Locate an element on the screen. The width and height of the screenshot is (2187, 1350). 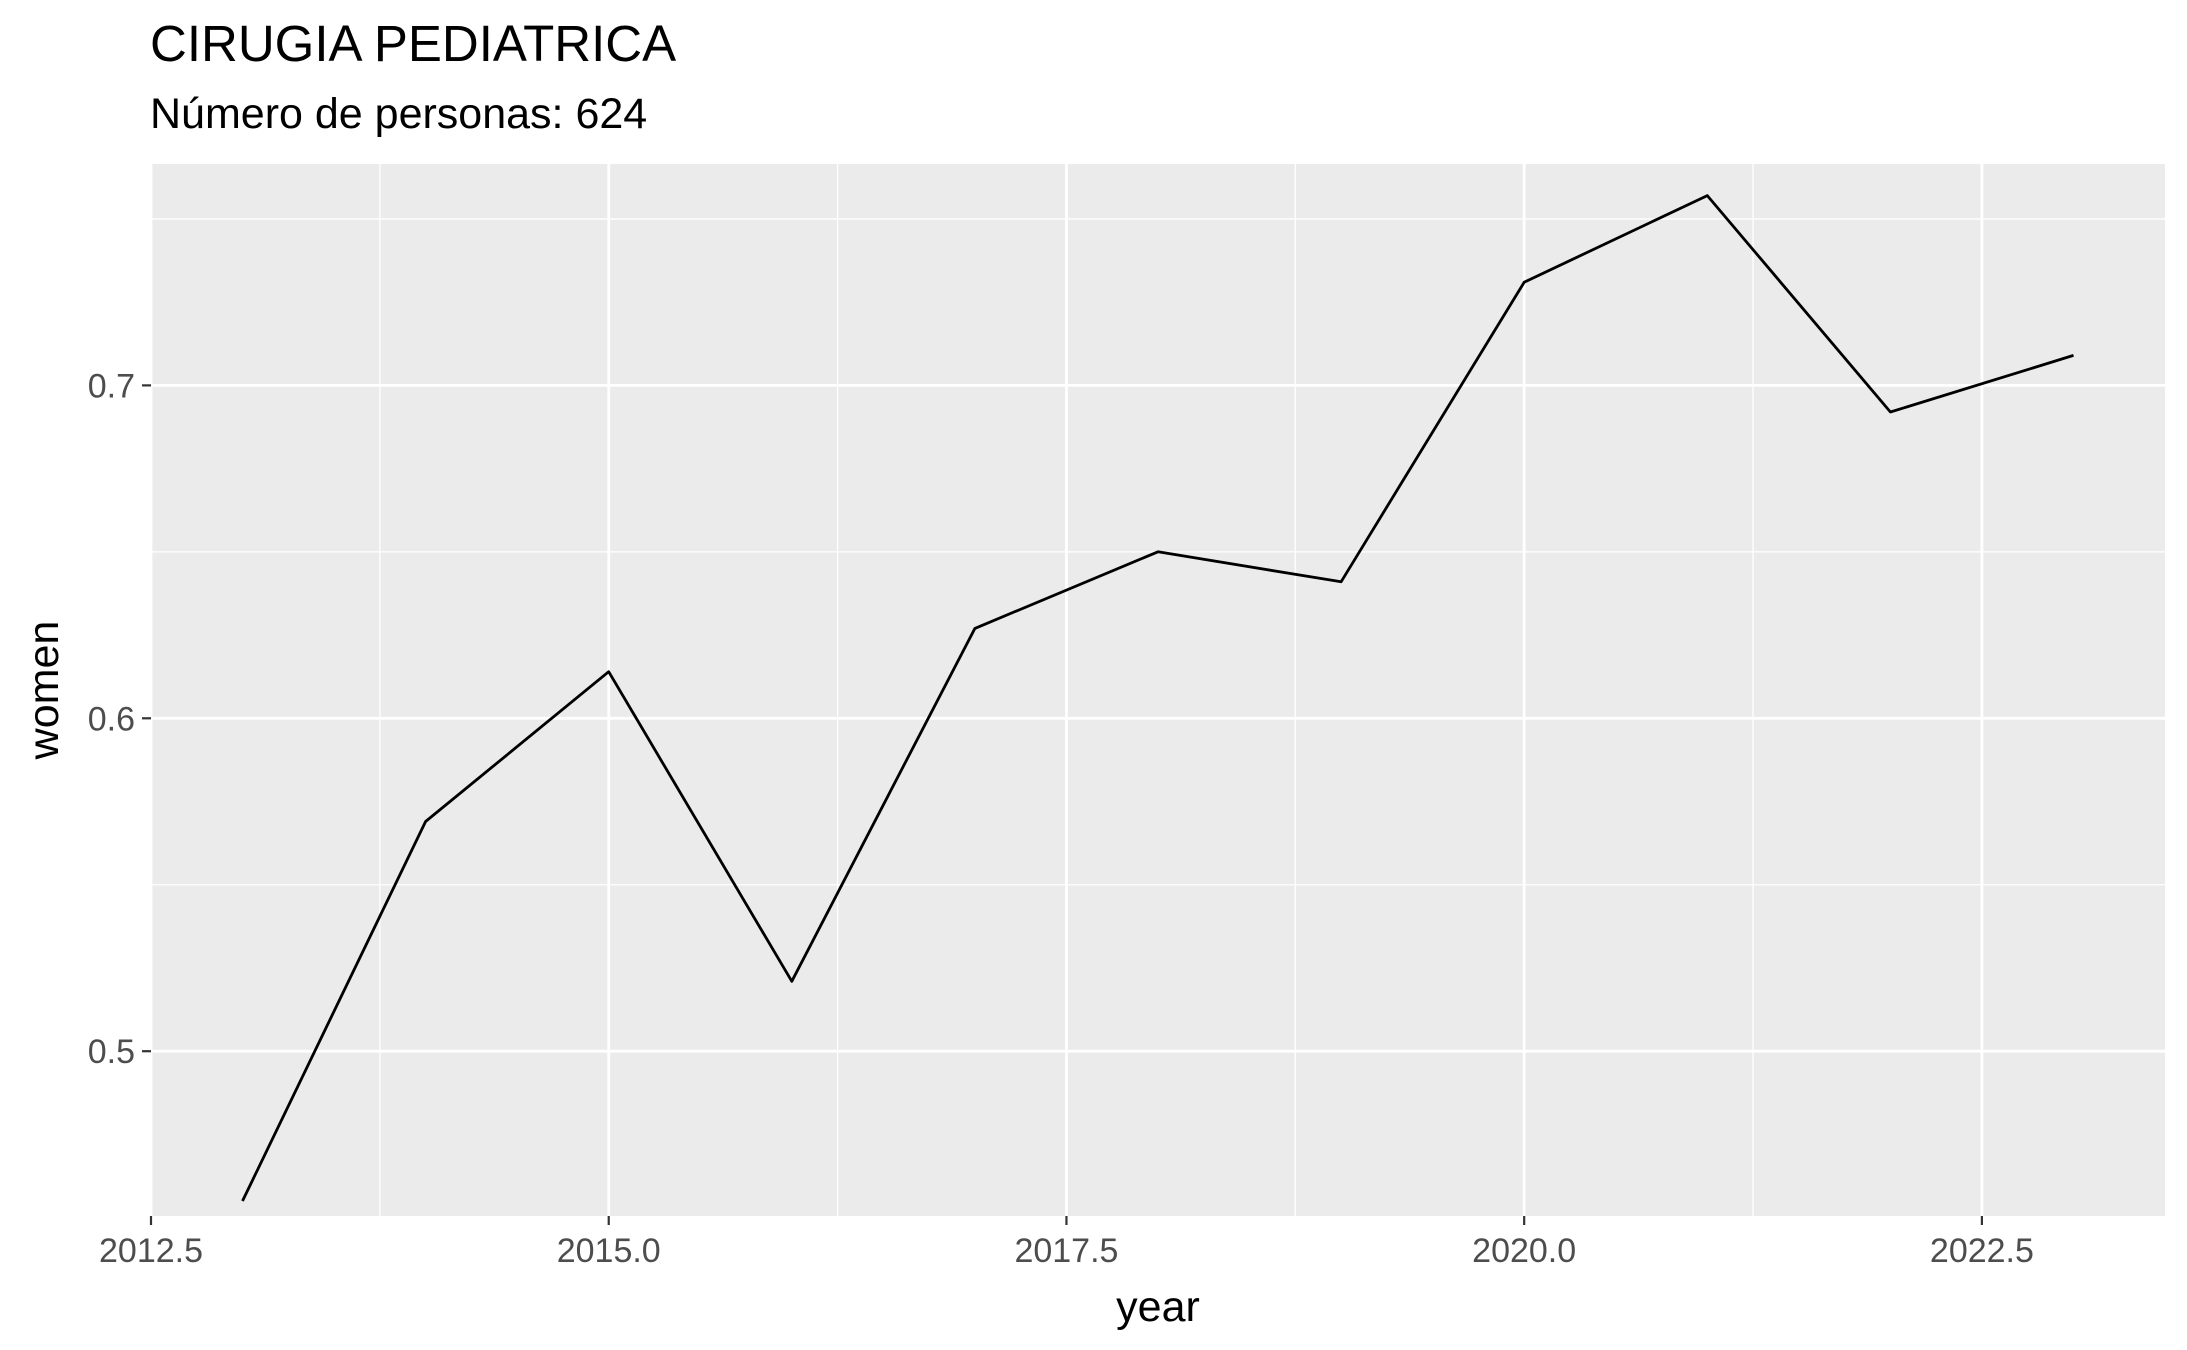
x-tick-label: 2015.0 is located at coordinates (609, 1251).